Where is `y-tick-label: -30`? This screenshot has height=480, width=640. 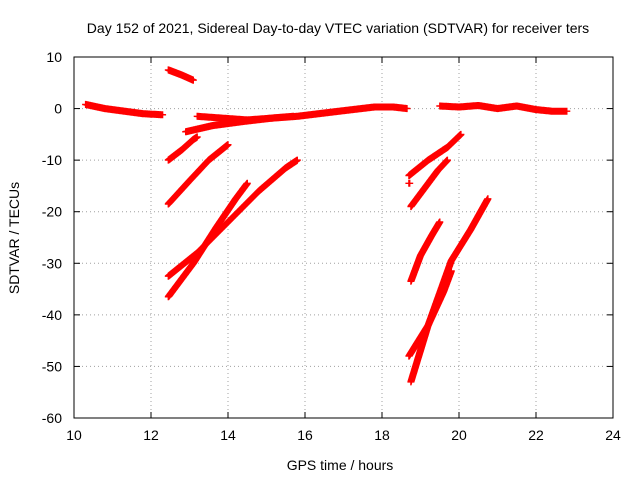
y-tick-label: -30 is located at coordinates (52, 263).